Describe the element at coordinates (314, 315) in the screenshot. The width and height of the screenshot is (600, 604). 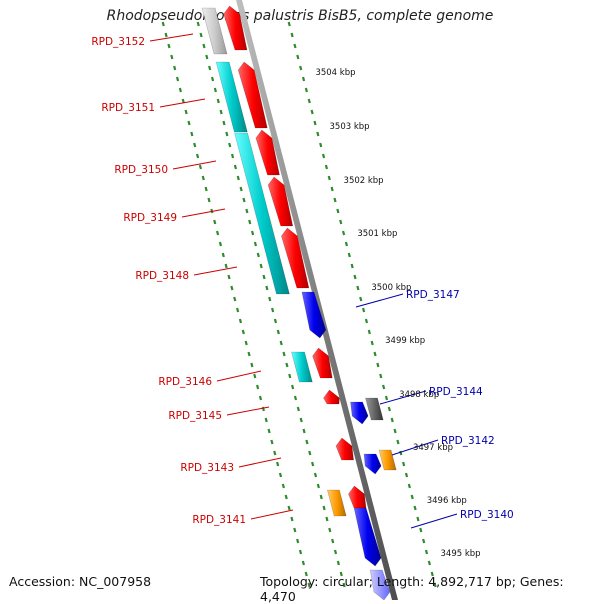
I see `gene-blue` at that location.